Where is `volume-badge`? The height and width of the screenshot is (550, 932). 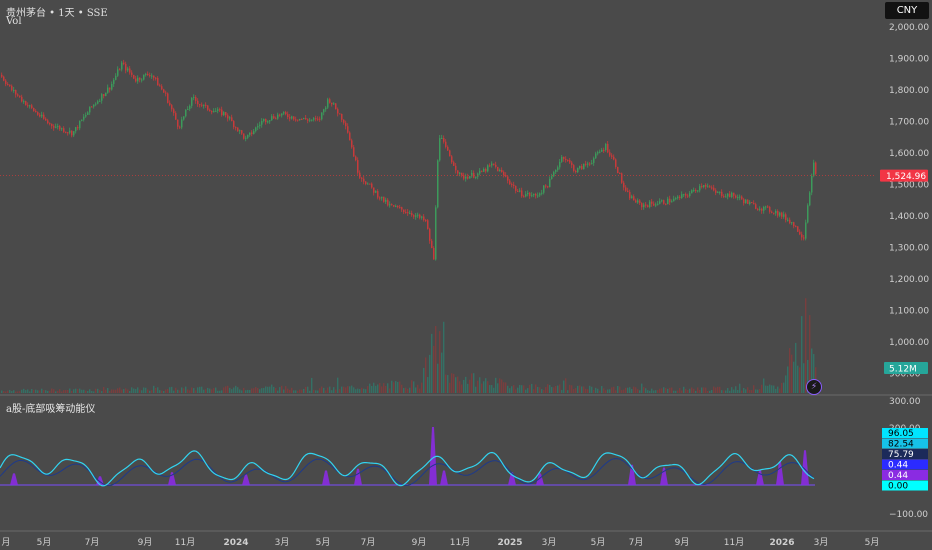
volume-badge is located at coordinates (906, 368).